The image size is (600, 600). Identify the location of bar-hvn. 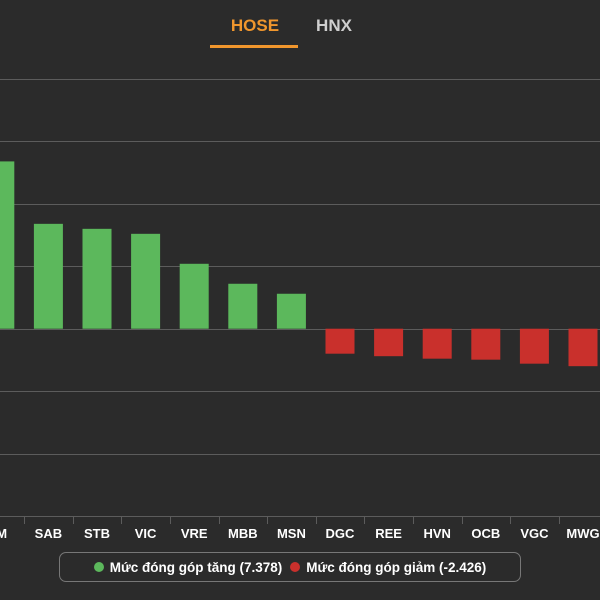
(437, 343).